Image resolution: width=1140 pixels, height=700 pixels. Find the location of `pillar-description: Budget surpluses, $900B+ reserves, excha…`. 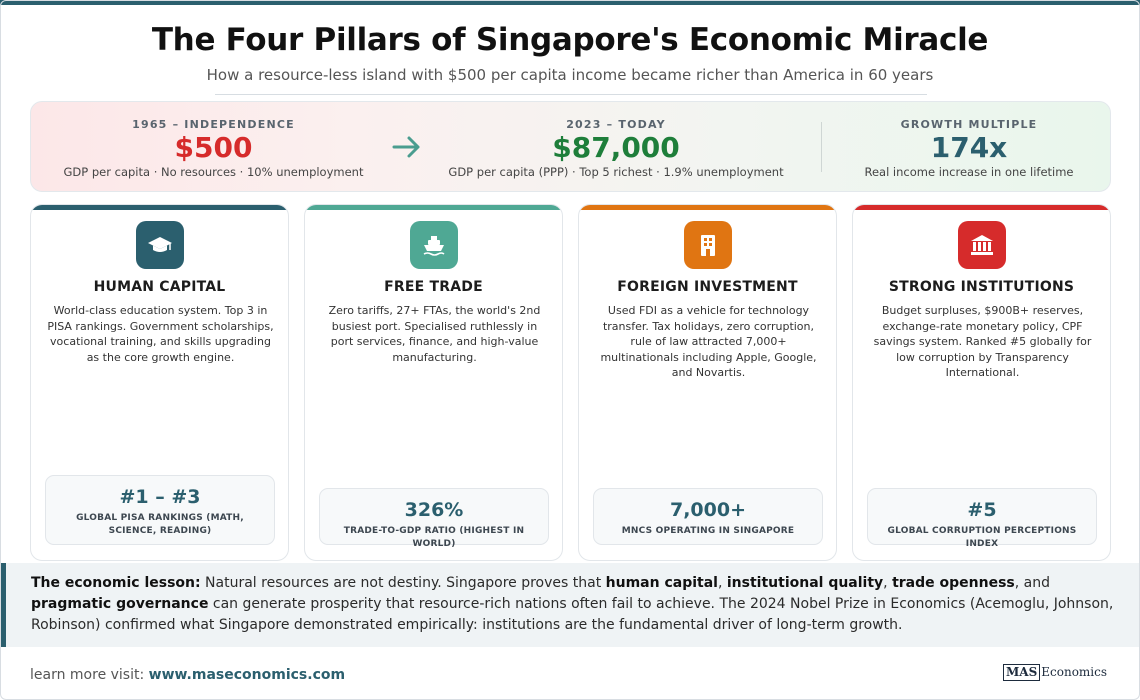

pillar-description: Budget surpluses, $900B+ reserves, excha… is located at coordinates (982, 341).